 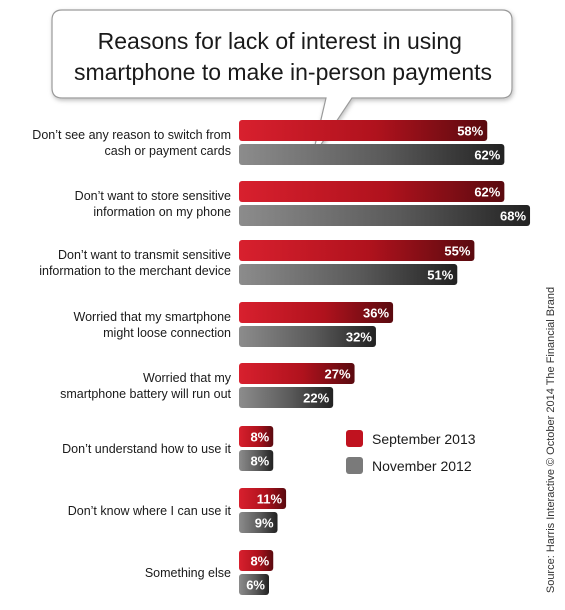 I want to click on chart-title-line-2: smartphone to make in-person payments, so click(x=283, y=72).